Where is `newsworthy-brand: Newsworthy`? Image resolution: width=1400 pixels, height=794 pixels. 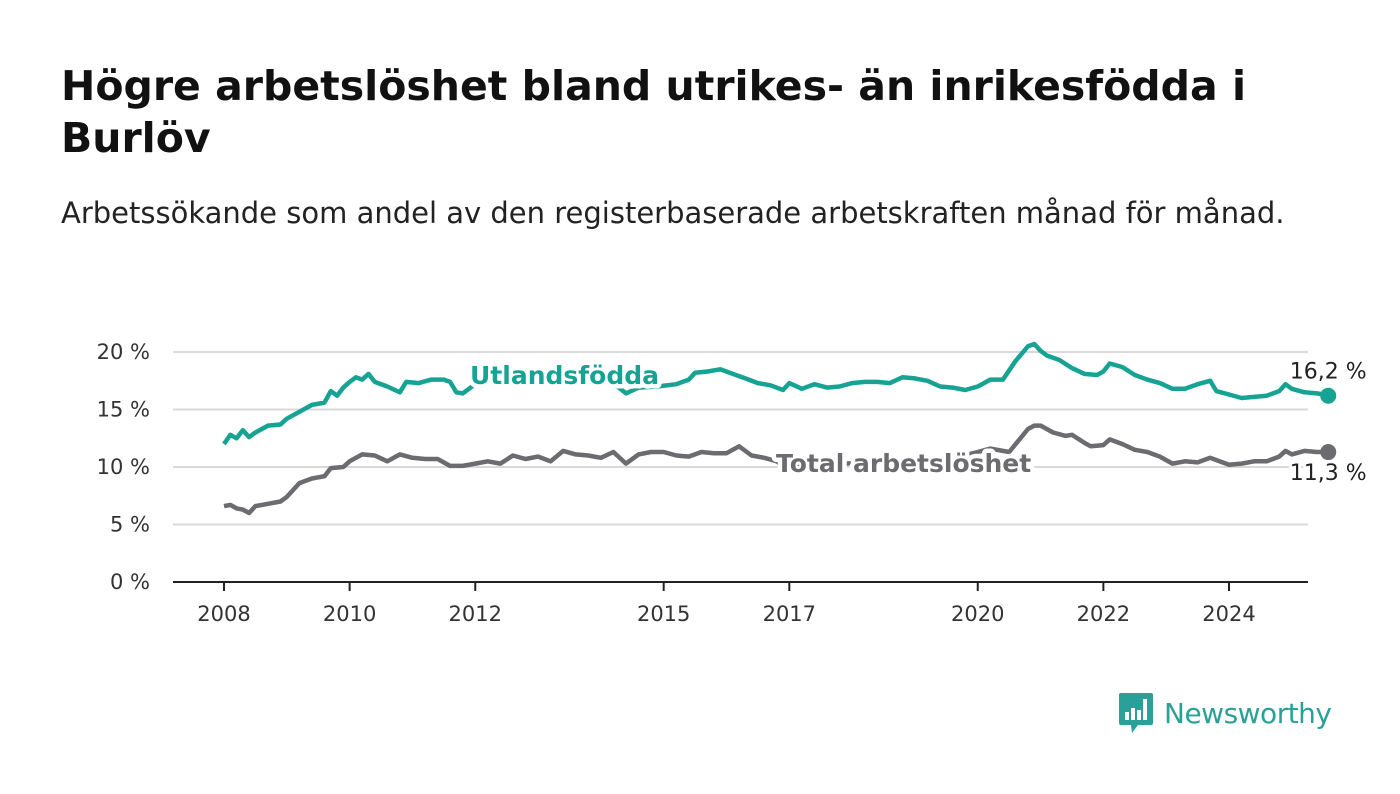
newsworthy-brand: Newsworthy is located at coordinates (1225, 713).